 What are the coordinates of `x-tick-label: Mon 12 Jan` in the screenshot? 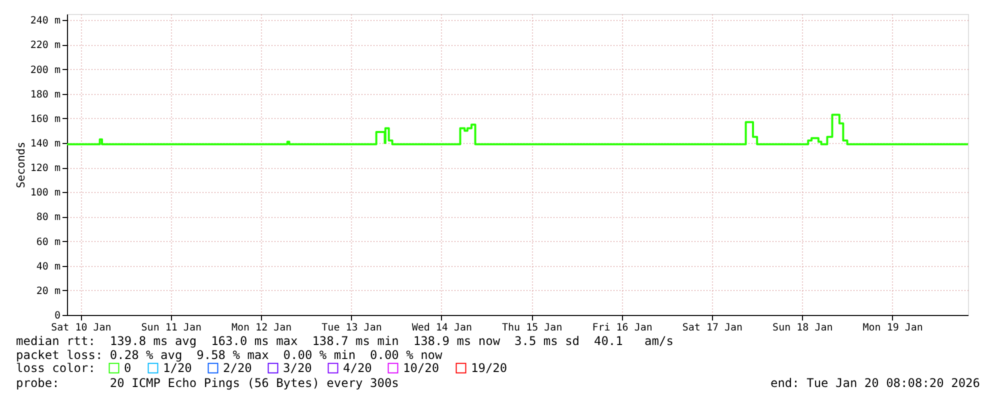 It's located at (261, 328).